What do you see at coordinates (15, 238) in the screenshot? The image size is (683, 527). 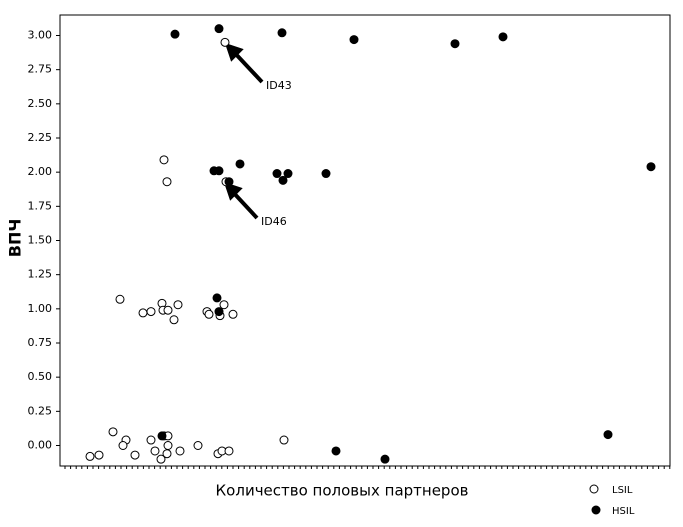 I see `y-axis-label: ВПЧ` at bounding box center [15, 238].